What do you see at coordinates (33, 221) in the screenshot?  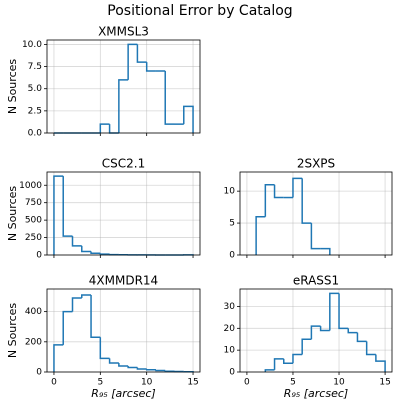 I see `y-tick-label: 500` at bounding box center [33, 221].